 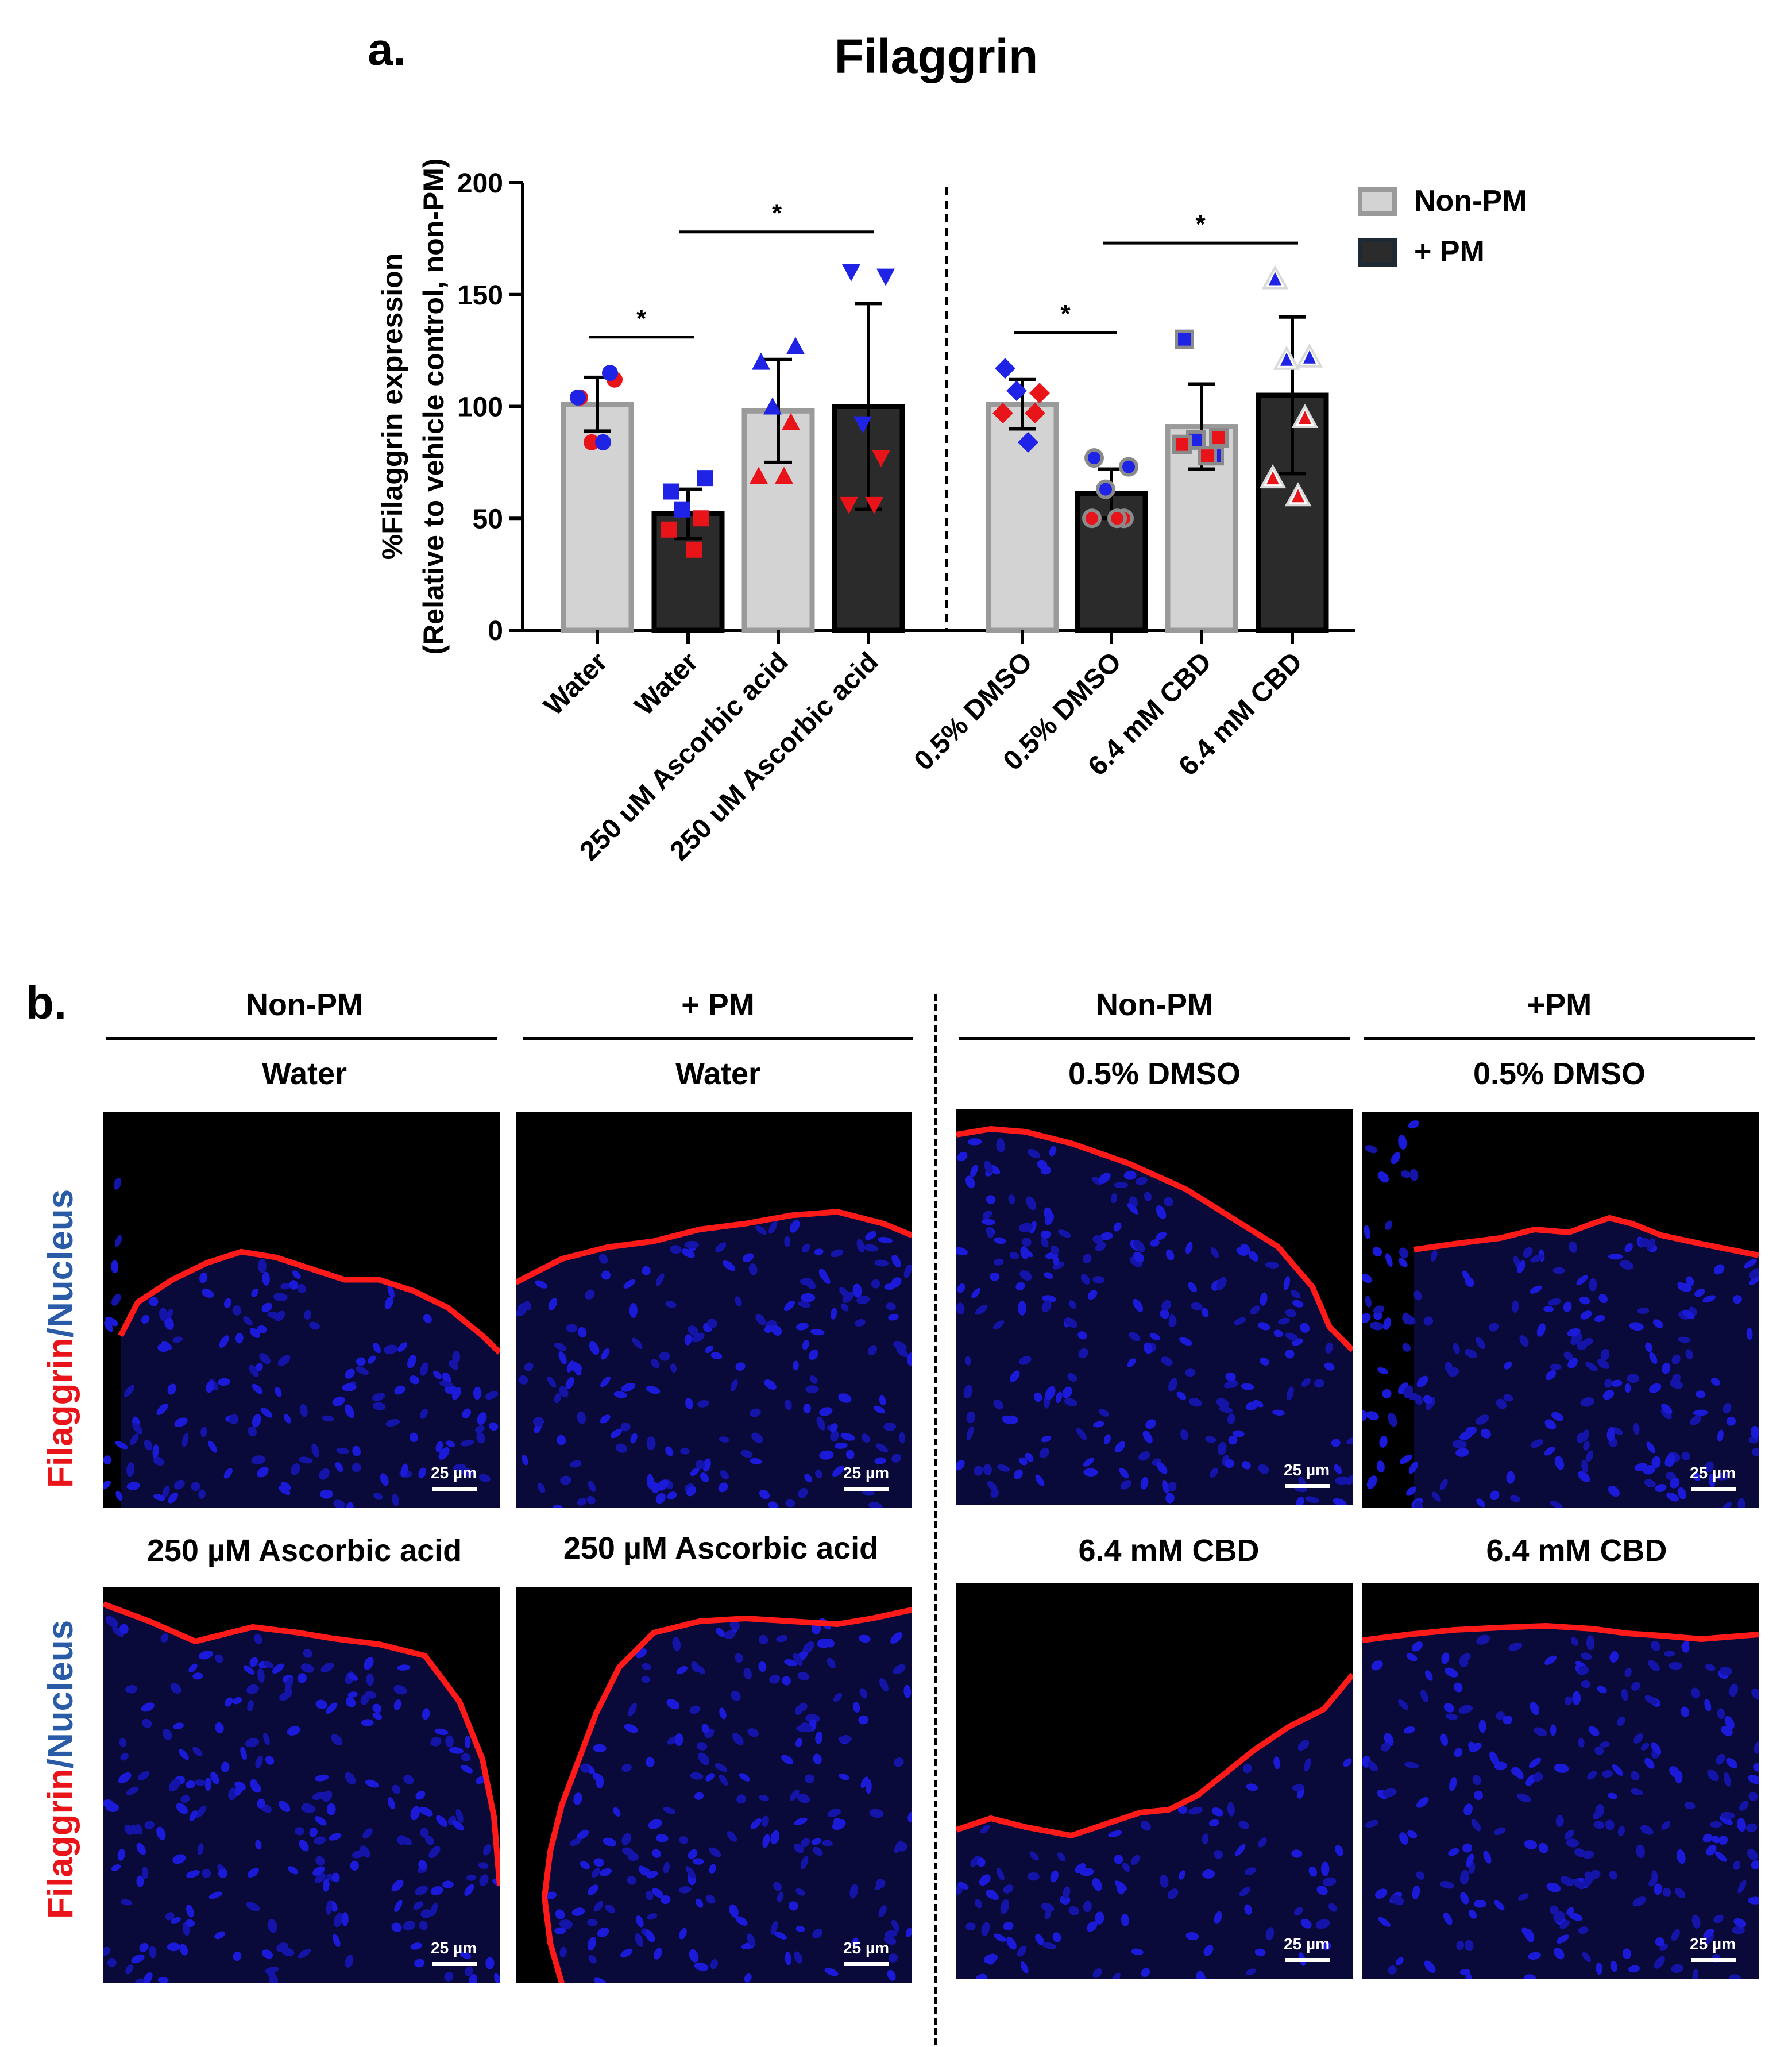 I want to click on micrograph-water-pm: 25 µm, so click(x=714, y=1310).